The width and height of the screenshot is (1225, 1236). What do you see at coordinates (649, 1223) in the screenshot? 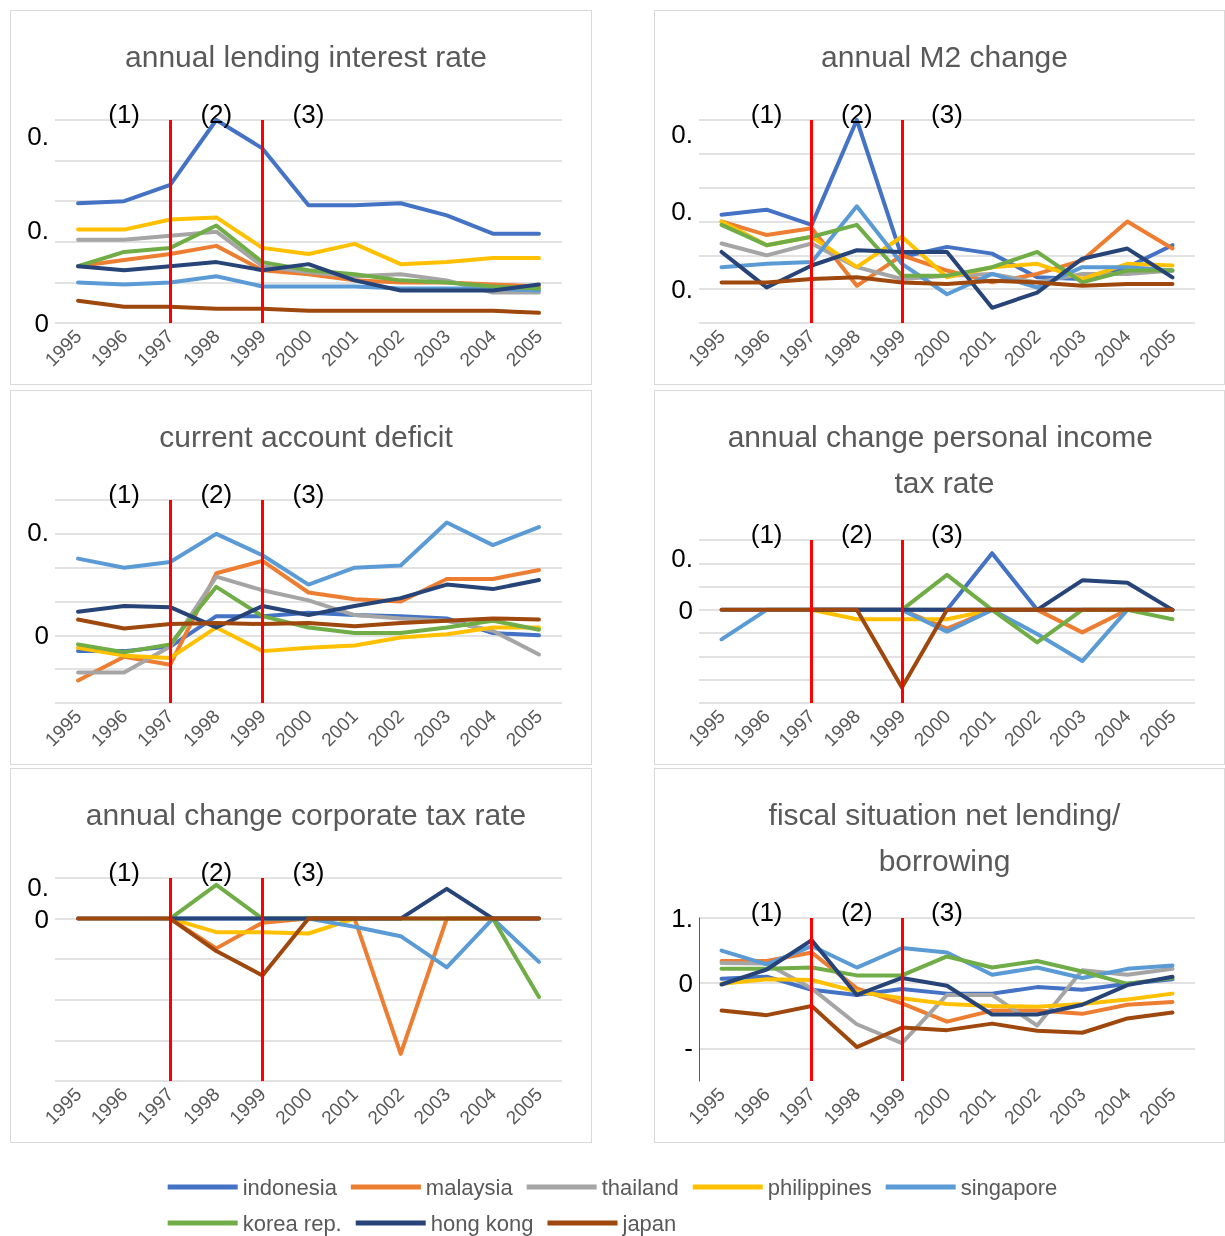
I see `legend-label: japan` at bounding box center [649, 1223].